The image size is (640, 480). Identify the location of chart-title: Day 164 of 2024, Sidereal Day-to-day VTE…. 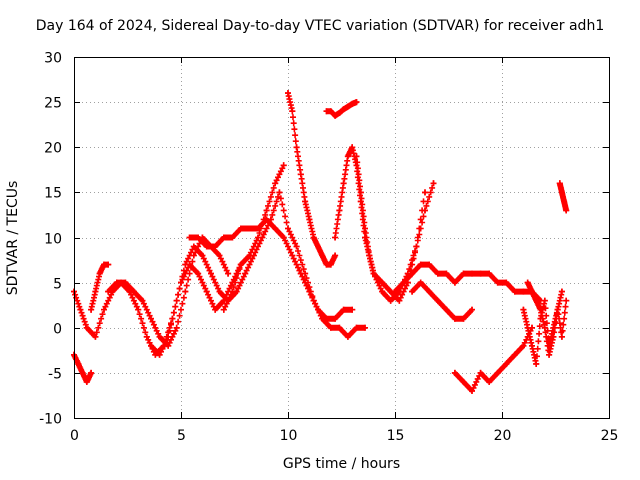
(320, 26).